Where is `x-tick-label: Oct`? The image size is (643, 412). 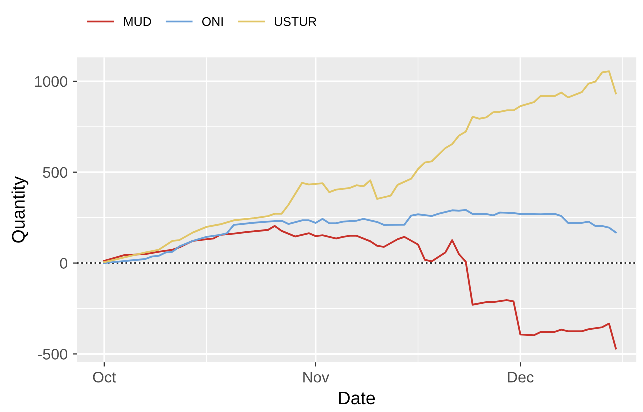
x-tick-label: Oct is located at coordinates (104, 377).